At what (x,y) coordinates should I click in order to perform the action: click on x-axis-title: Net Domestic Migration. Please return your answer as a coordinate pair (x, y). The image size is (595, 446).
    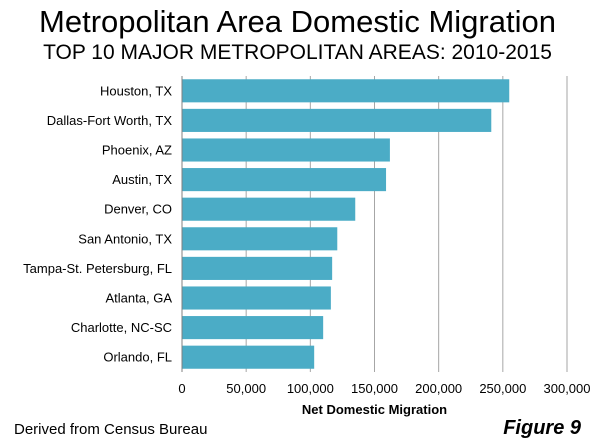
    Looking at the image, I should click on (374, 409).